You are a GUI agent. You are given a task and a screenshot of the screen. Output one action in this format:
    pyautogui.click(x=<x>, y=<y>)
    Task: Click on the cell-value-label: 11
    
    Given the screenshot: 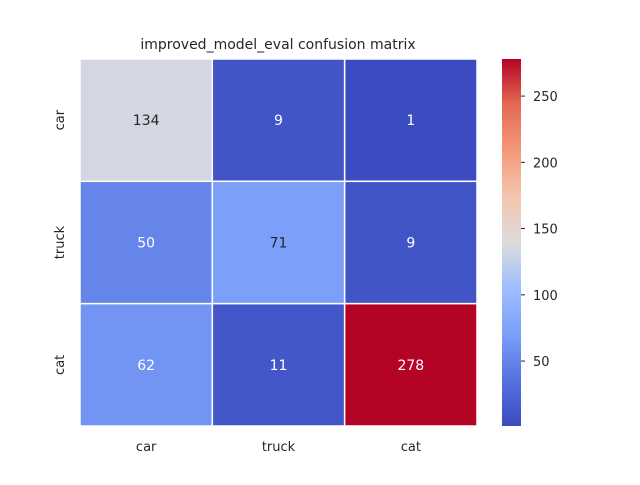 What is the action you would take?
    pyautogui.click(x=279, y=366)
    